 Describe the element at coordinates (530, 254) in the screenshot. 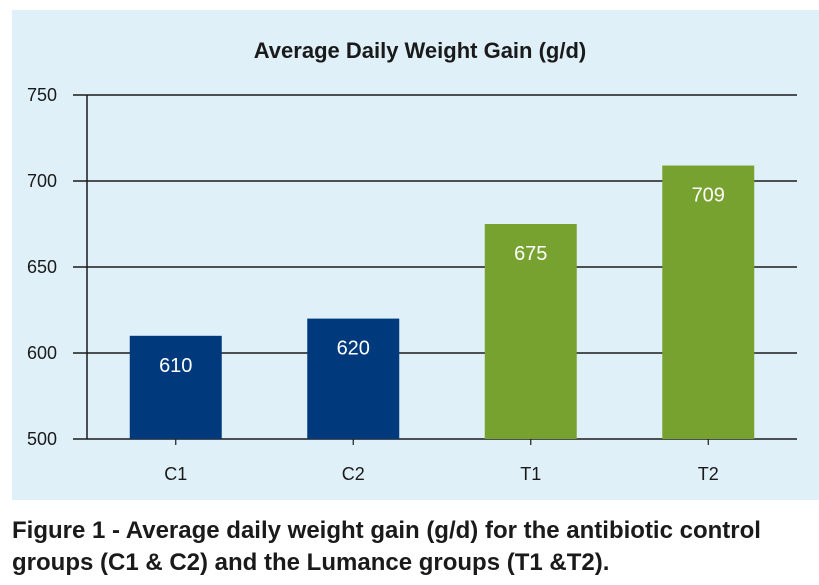

I see `bar-value-label: 675` at that location.